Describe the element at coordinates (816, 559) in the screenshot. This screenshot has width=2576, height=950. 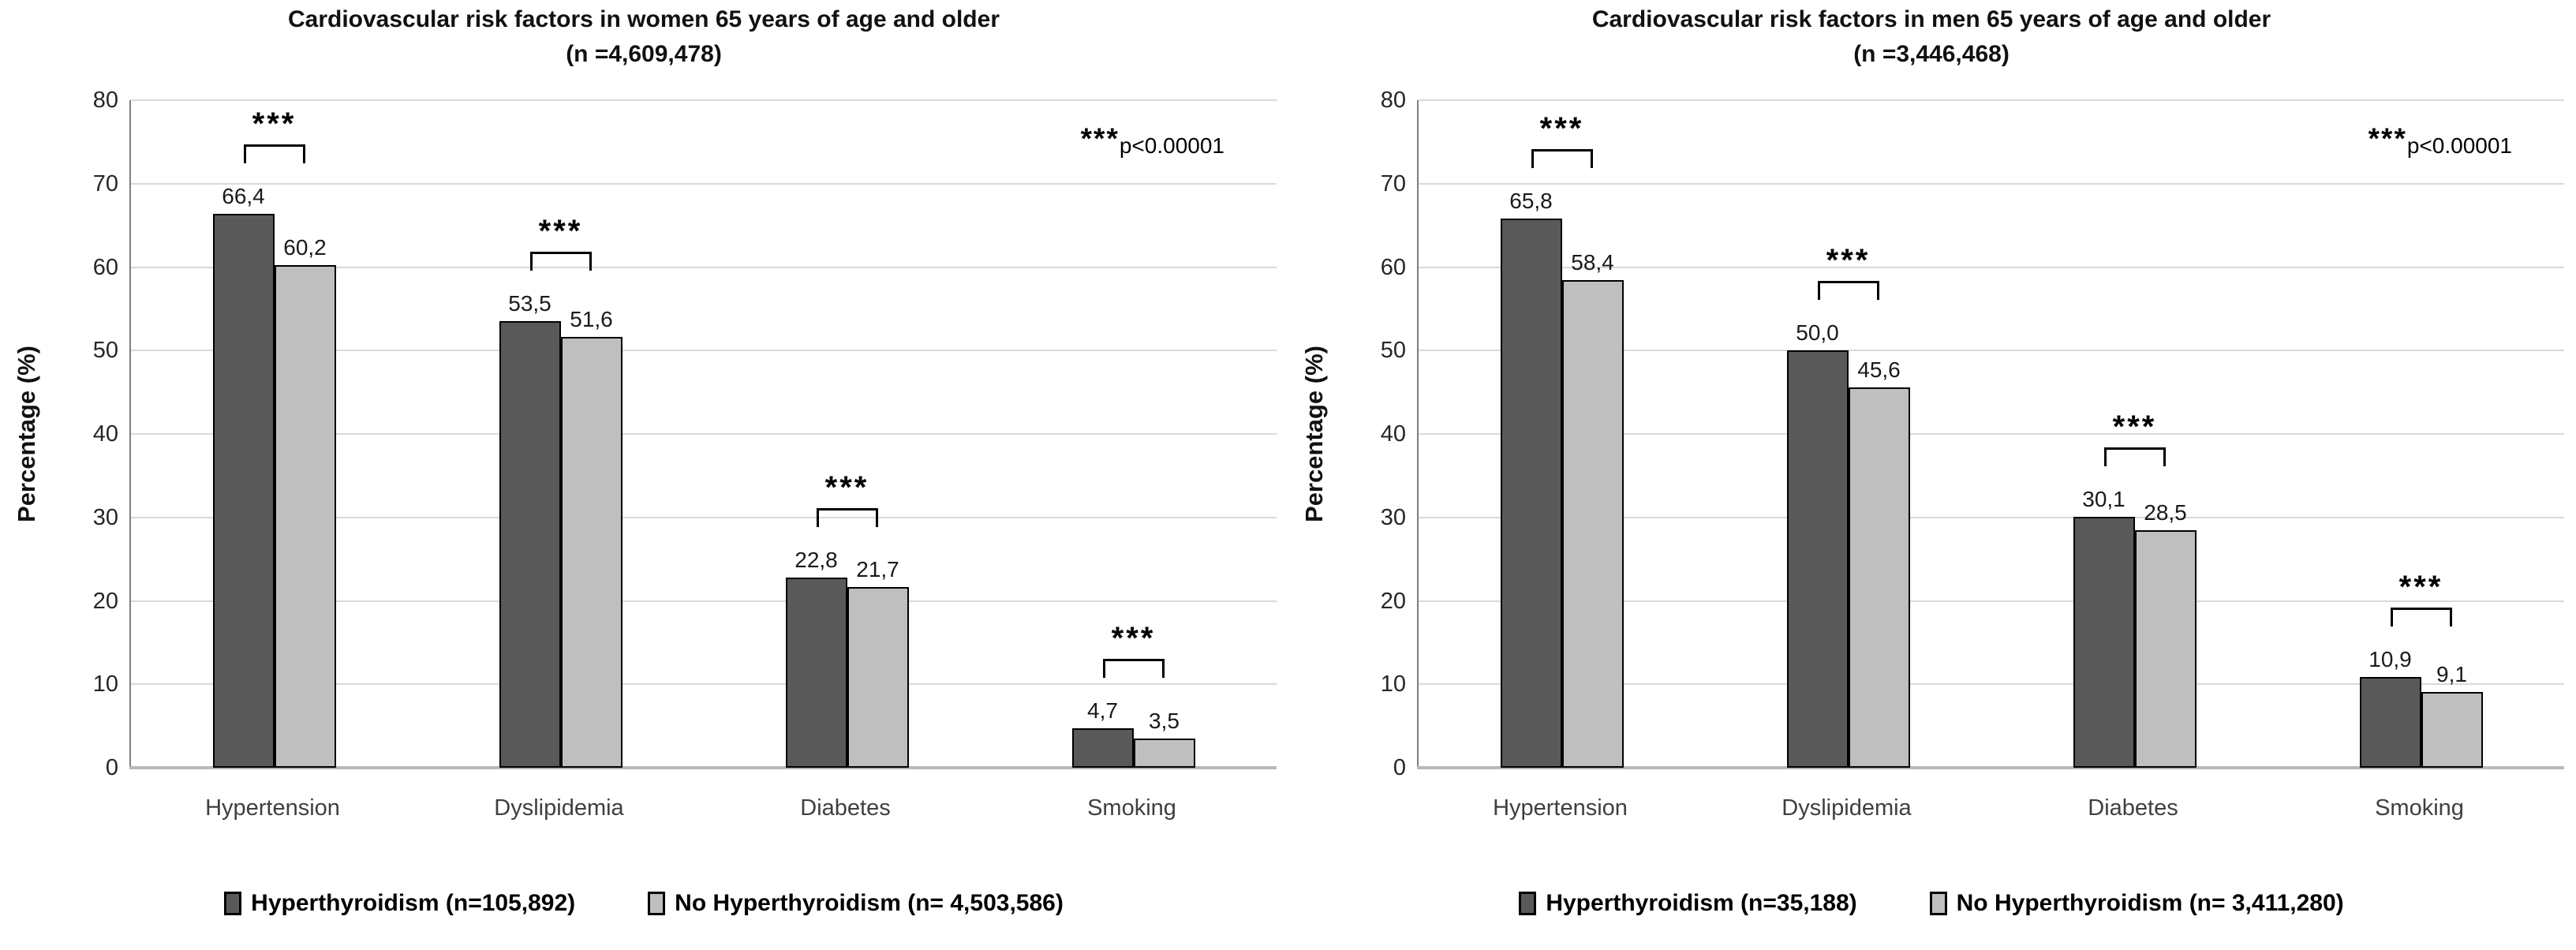
I see `bar-value-label: 22,8` at that location.